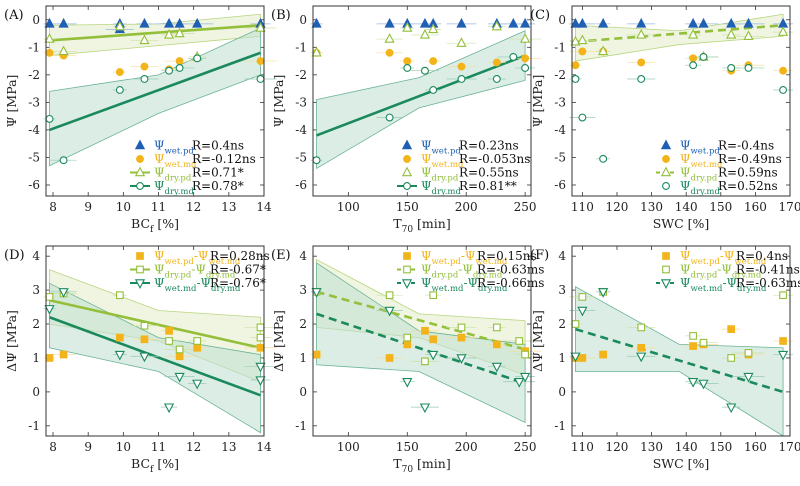  I want to click on legend-entry-wet_md: Ψwet.mdR=-0.49ns, so click(722, 161).